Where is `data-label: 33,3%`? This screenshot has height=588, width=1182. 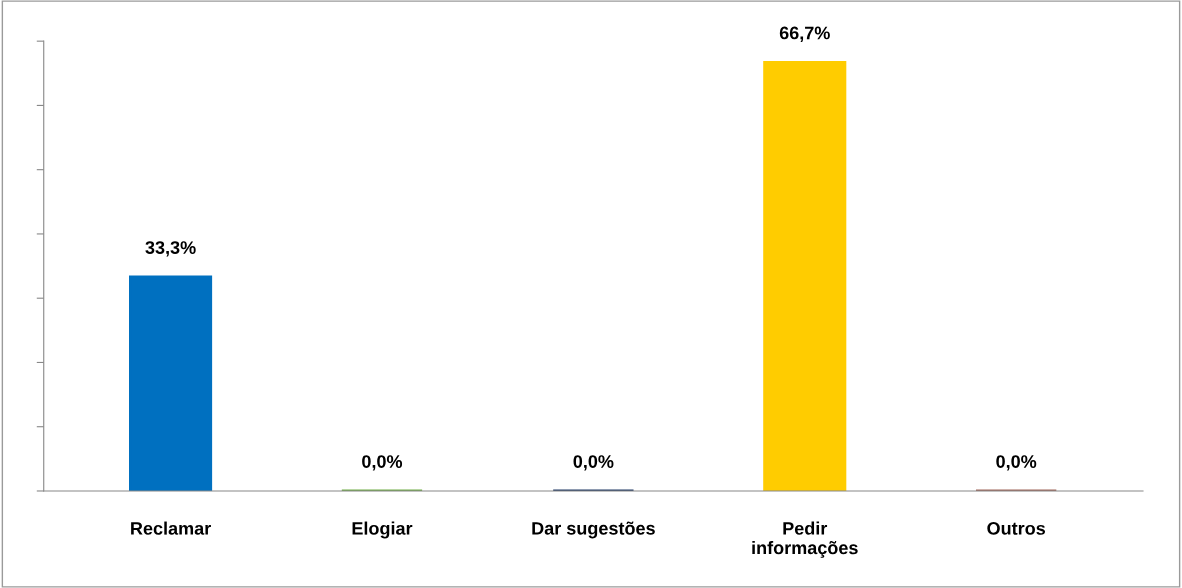 data-label: 33,3% is located at coordinates (170, 249).